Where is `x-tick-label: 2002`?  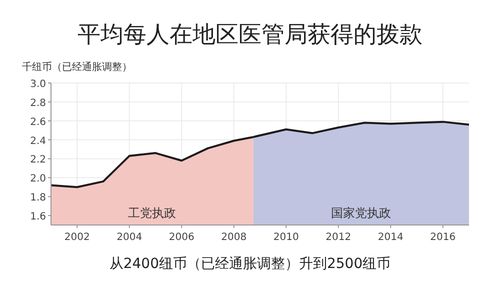 x-tick-label: 2002 is located at coordinates (77, 237).